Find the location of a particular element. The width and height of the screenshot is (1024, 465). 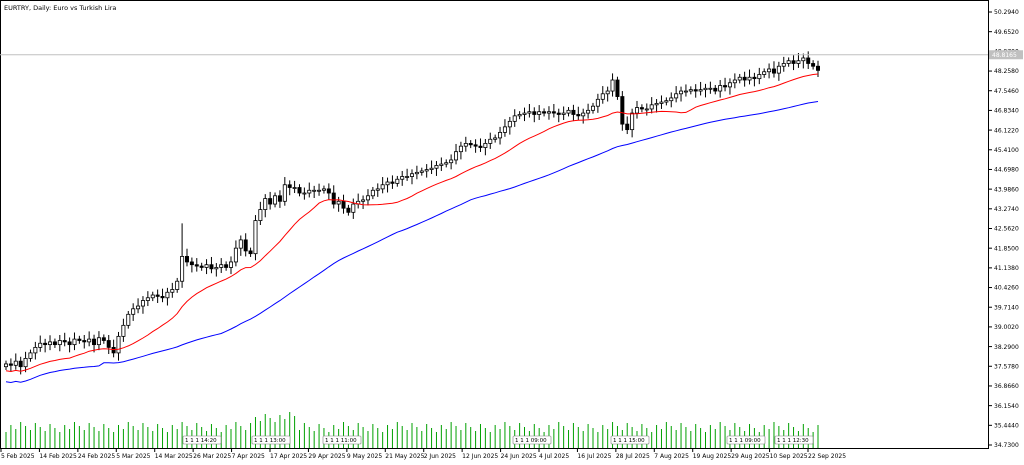

event-marker-label: 1 1 1 12:30 is located at coordinates (793, 441).